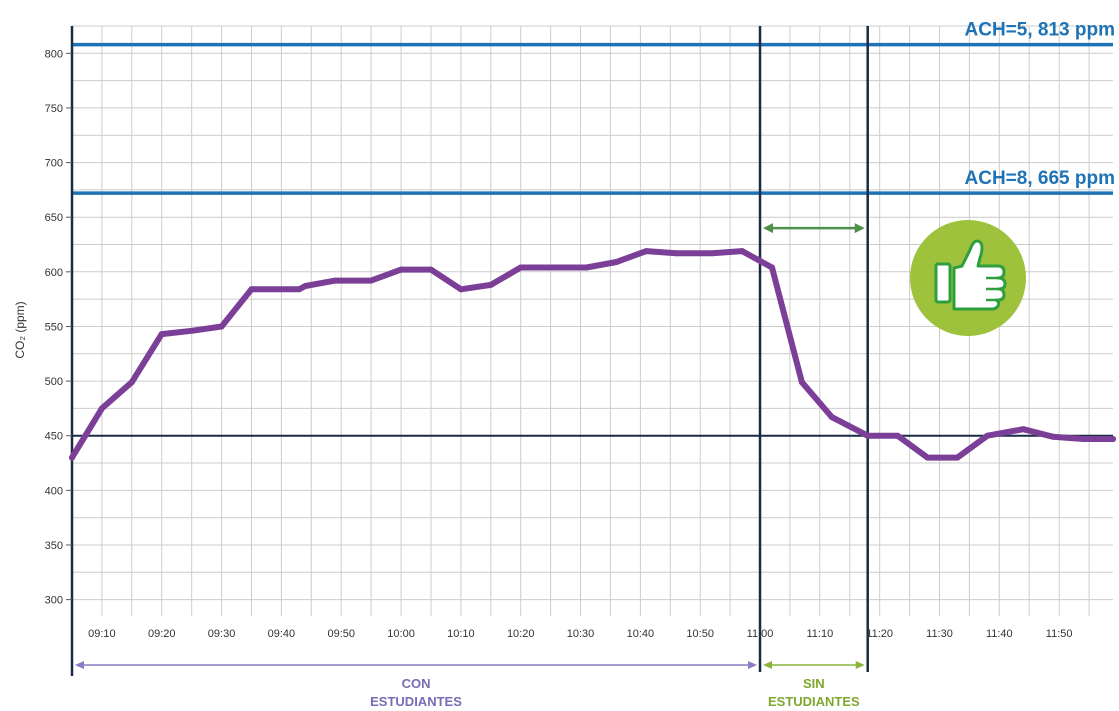 The height and width of the screenshot is (711, 1119). What do you see at coordinates (760, 634) in the screenshot?
I see `x-tick-label: 11:00` at bounding box center [760, 634].